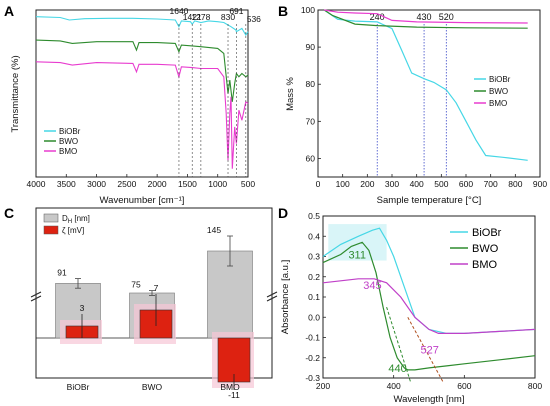  Describe the element at coordinates (392, 184) in the screenshot. I see `b-xtick-label: 300` at that location.